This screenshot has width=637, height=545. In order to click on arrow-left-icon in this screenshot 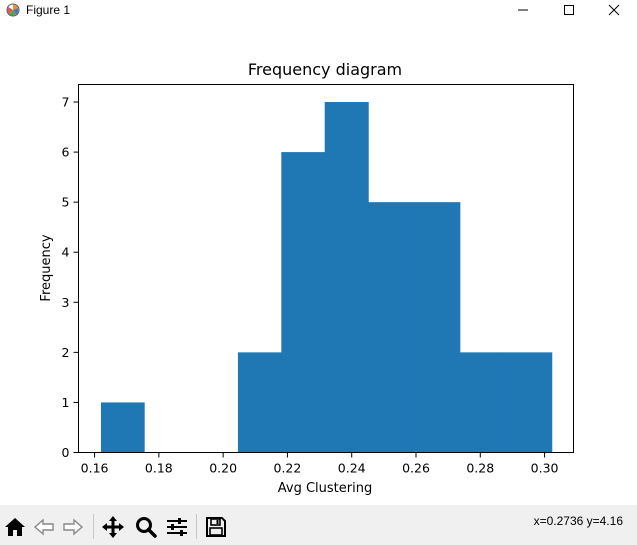, I will do `click(43, 526)`.